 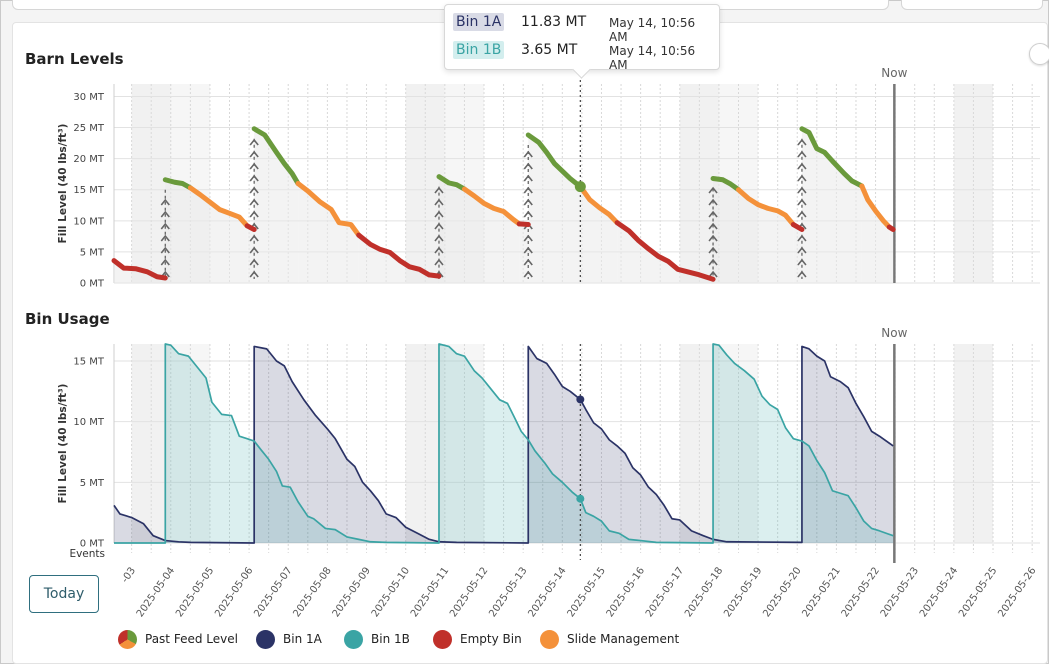 What do you see at coordinates (89, 128) in the screenshot?
I see `y-tick-label: 25 MT` at bounding box center [89, 128].